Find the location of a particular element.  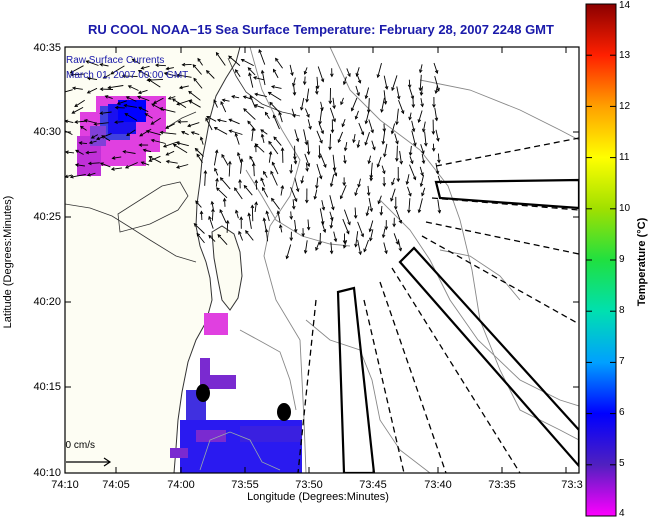

y-tick-label: 40:25 is located at coordinates (47, 217).